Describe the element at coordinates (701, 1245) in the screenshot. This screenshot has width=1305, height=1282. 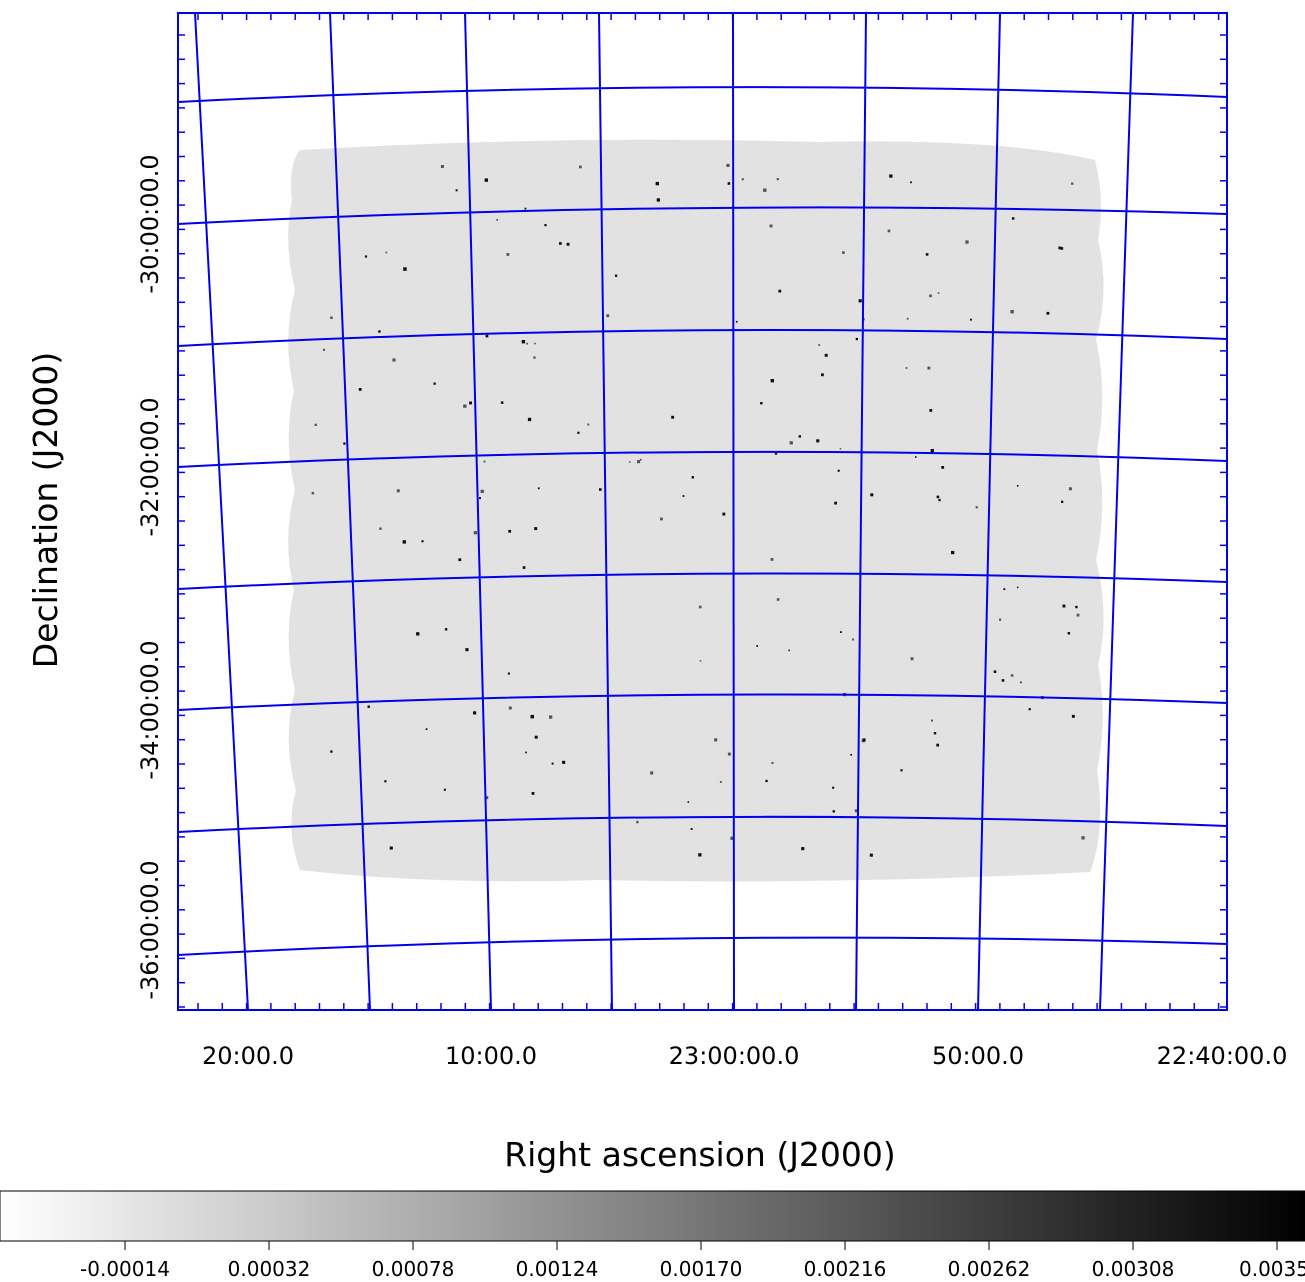
I see `colorbar-ticks` at that location.